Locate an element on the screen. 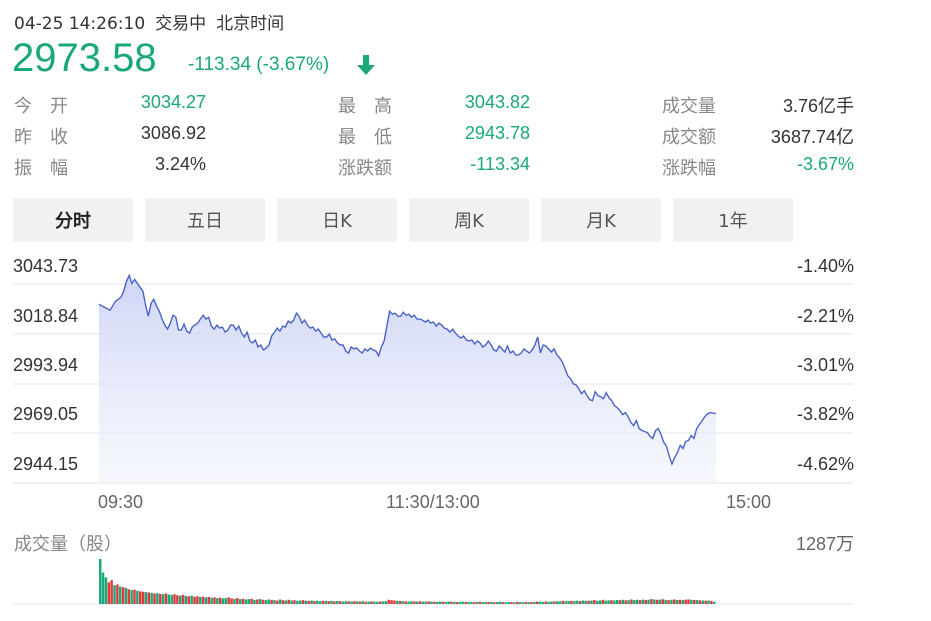 Image resolution: width=931 pixels, height=621 pixels. y-tick-label: 3018.84 is located at coordinates (46, 316).